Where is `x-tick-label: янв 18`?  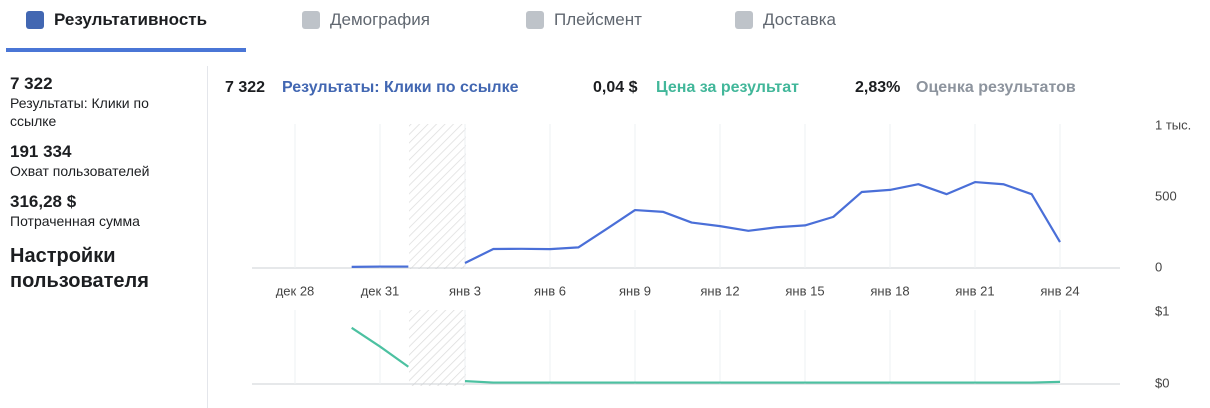 x-tick-label: янв 18 is located at coordinates (889, 290).